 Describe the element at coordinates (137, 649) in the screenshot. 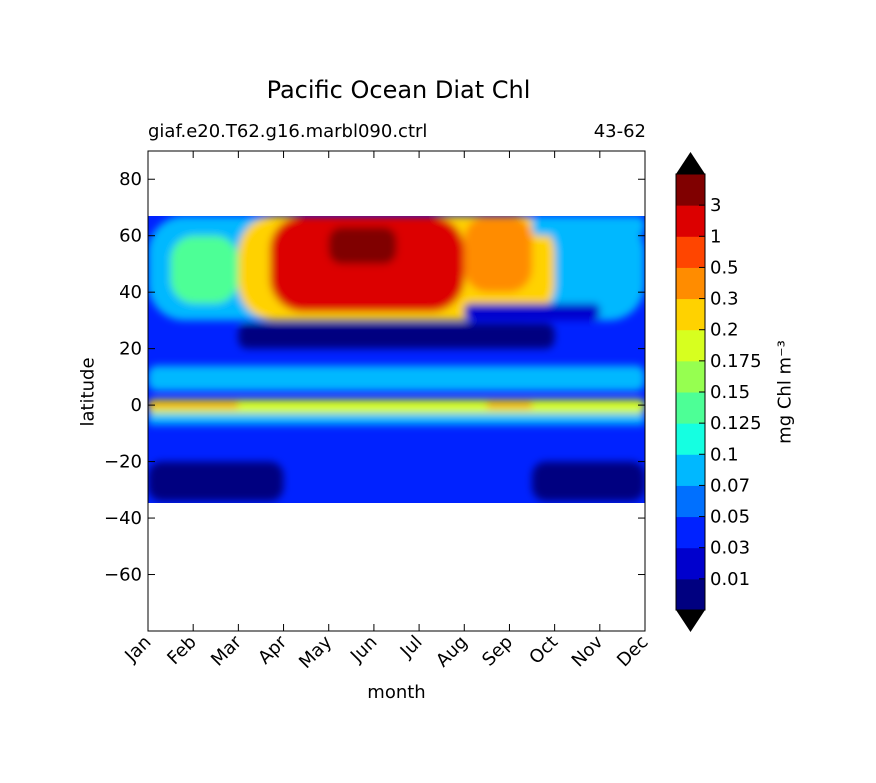

I see `x-tick-label: Jan` at that location.